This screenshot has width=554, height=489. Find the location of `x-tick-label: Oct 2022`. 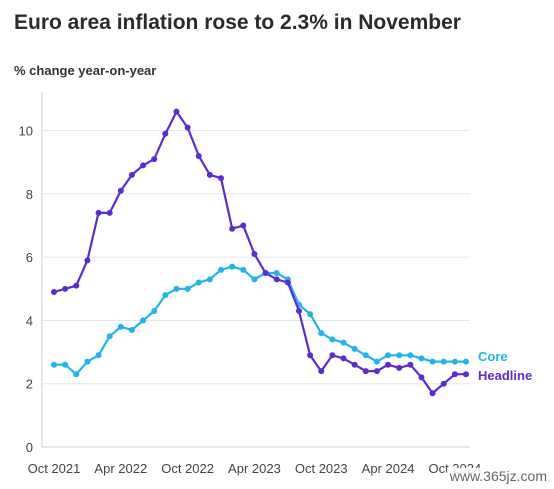

x-tick-label: Oct 2022 is located at coordinates (187, 468).